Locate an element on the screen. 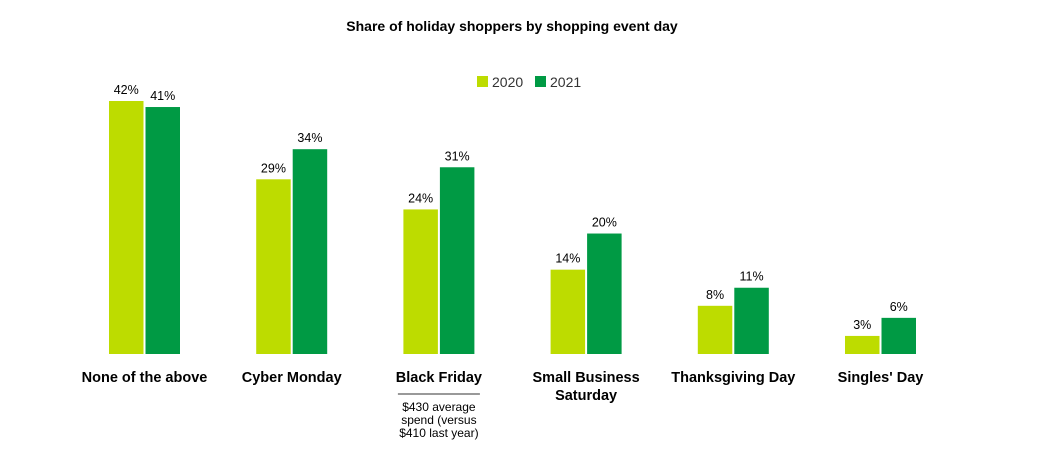 Image resolution: width=1044 pixels, height=451 pixels. bar-cyber-monday-2020 is located at coordinates (273, 266).